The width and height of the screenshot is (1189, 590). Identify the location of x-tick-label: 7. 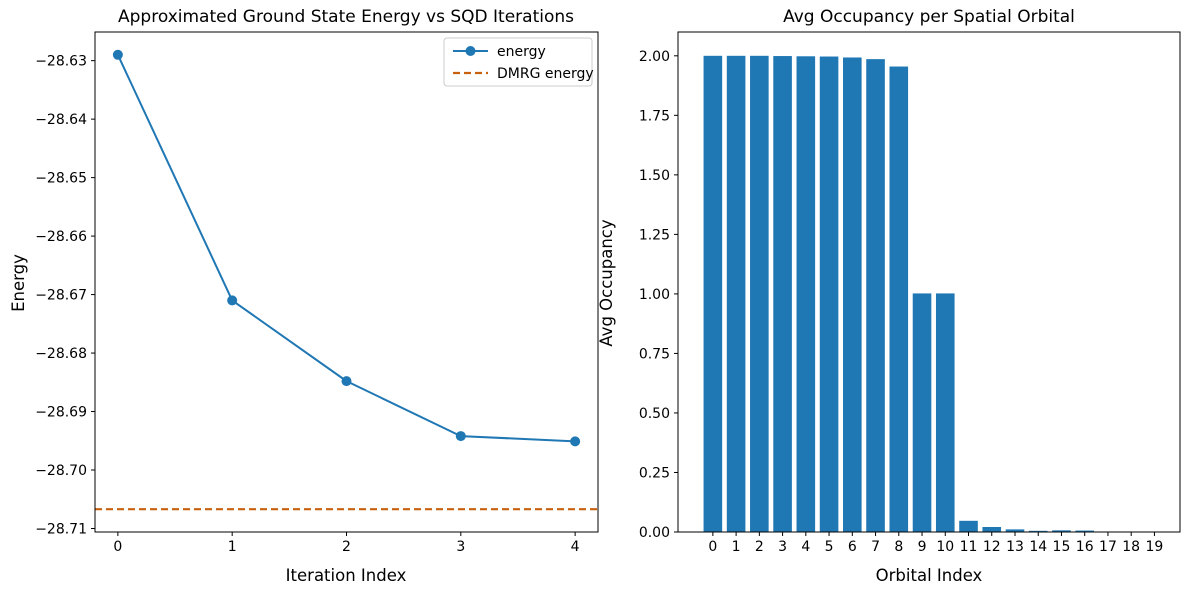
(875, 547).